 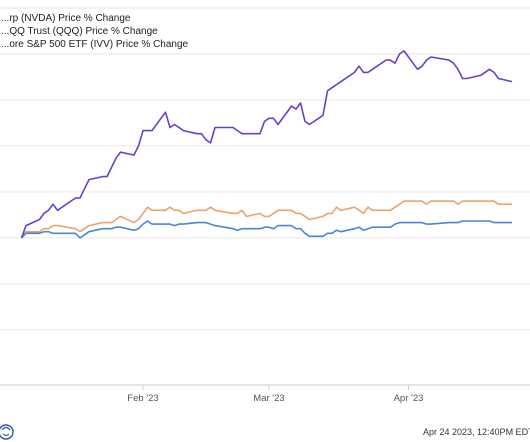 I want to click on footer: Apr 24 2023, 12:40PM EDT. Powered by, so click(x=265, y=432).